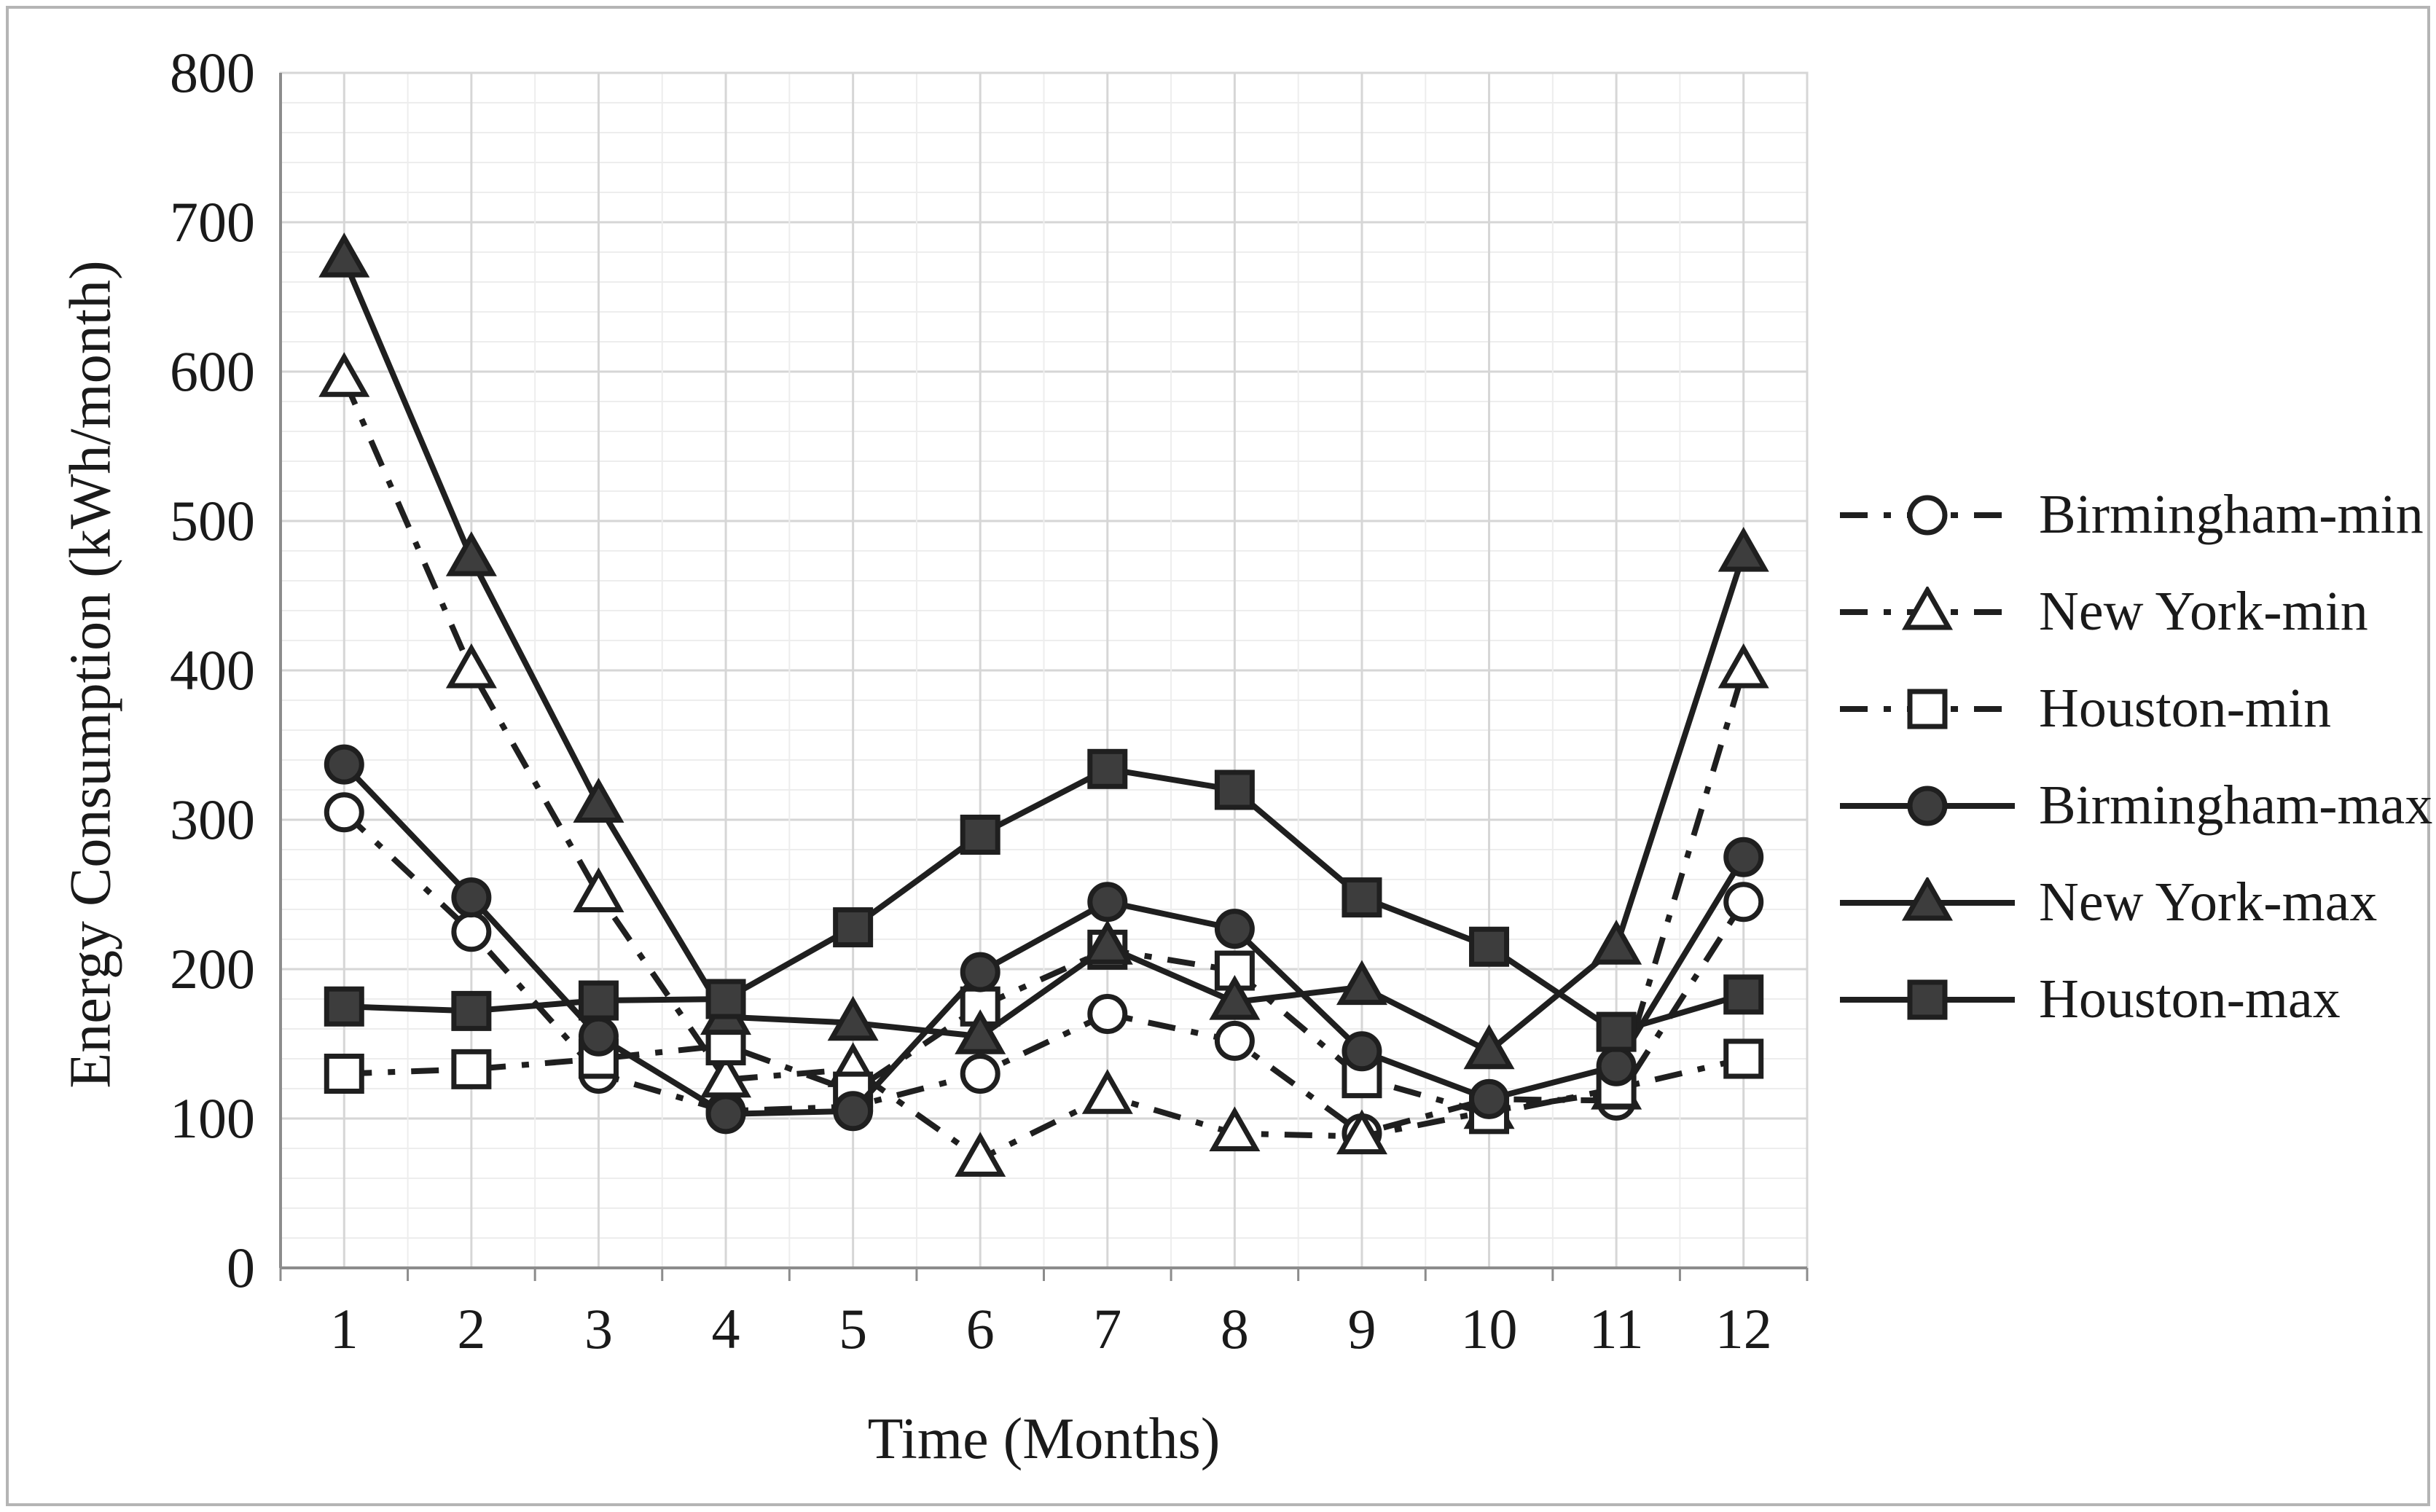 This screenshot has width=2436, height=1512. What do you see at coordinates (2185, 709) in the screenshot?
I see `legend-label: Houston-min` at bounding box center [2185, 709].